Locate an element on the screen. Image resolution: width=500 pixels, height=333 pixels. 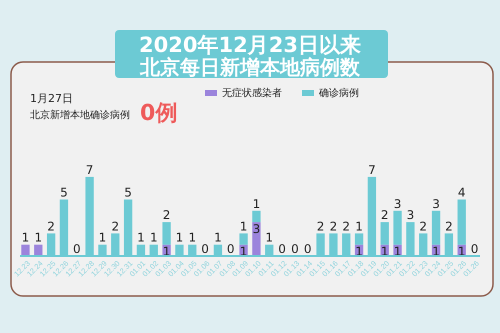
data-label: 4 is located at coordinates (462, 193).